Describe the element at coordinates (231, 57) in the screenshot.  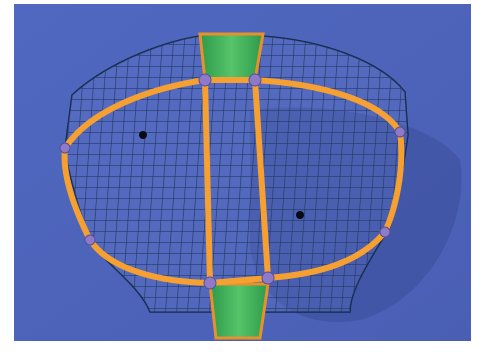
I see `top-panel` at that location.